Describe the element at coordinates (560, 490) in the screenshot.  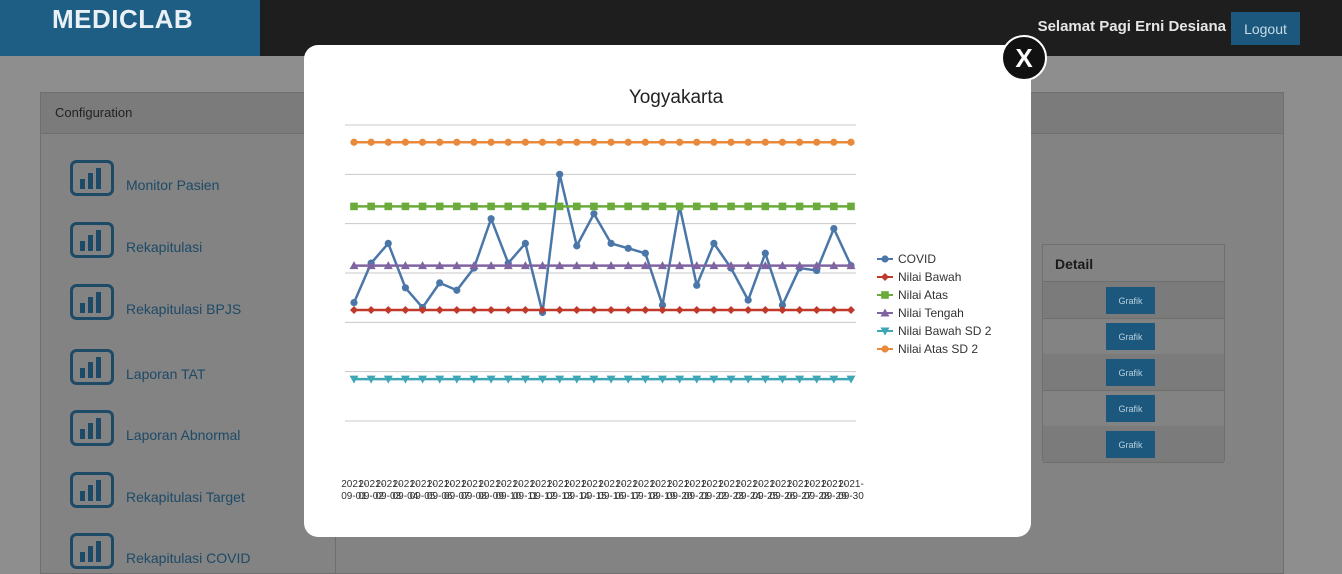
I see `x-tick-label: 2021-09-13` at that location.